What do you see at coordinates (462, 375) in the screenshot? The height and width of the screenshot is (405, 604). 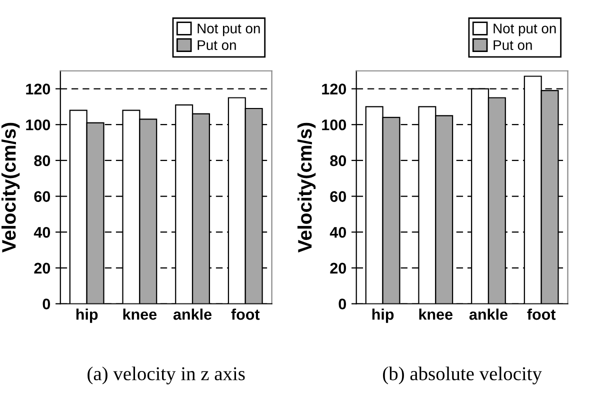 I see `text: (b) absolute velocity` at bounding box center [462, 375].